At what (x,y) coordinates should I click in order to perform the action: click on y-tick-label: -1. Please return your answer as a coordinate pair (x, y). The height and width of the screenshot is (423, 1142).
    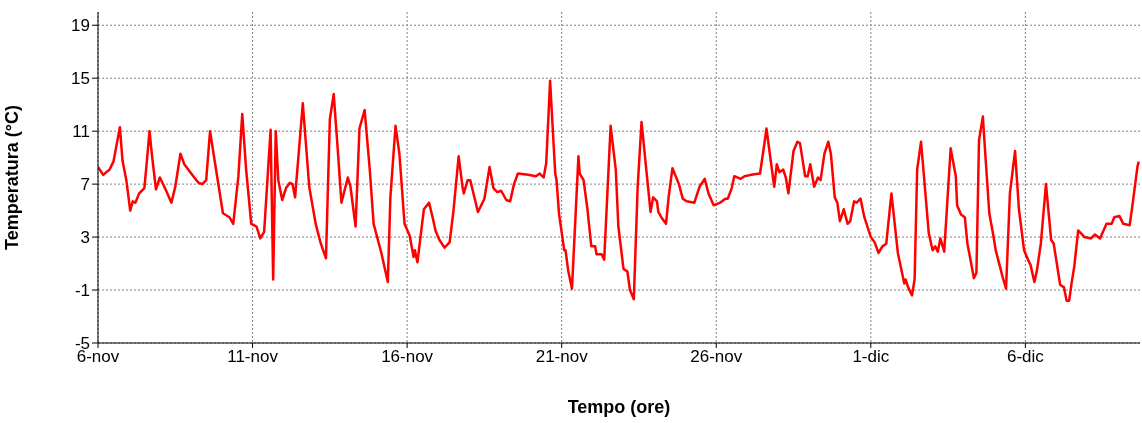
    Looking at the image, I should click on (82, 291).